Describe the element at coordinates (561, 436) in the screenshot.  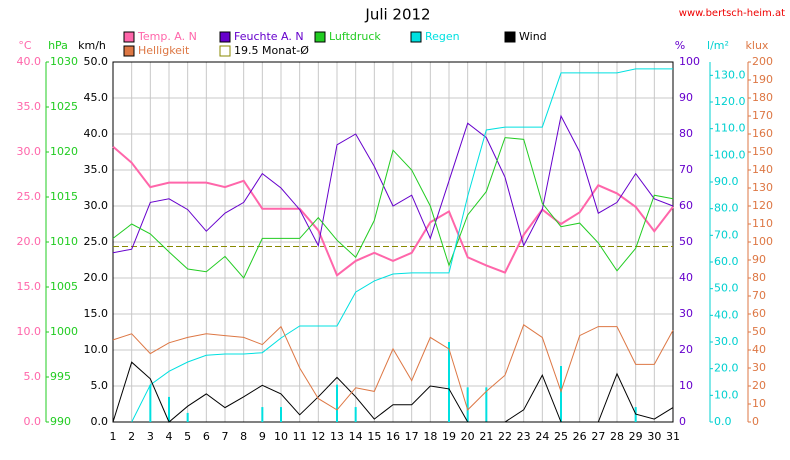
I see `x-tick-label: 25` at that location.